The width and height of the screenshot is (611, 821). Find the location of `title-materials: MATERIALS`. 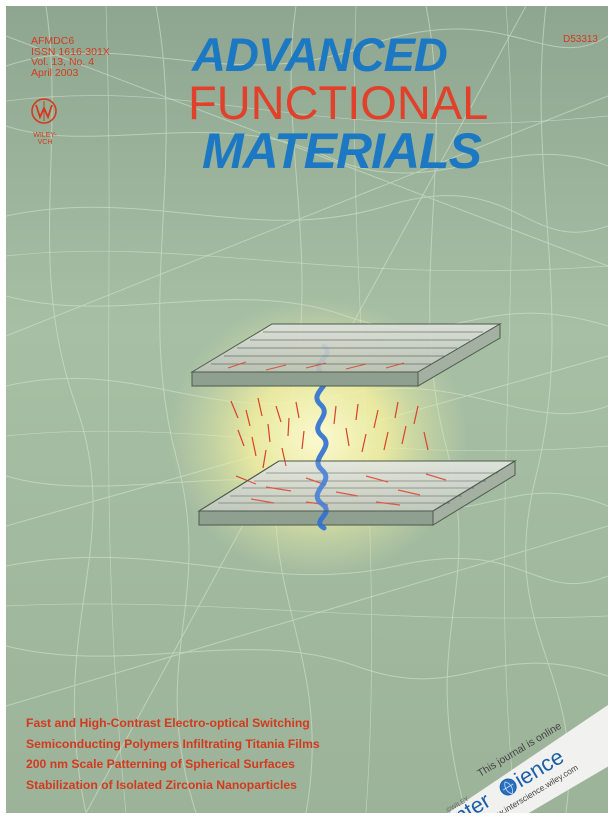

title-materials: MATERIALS is located at coordinates (342, 151).